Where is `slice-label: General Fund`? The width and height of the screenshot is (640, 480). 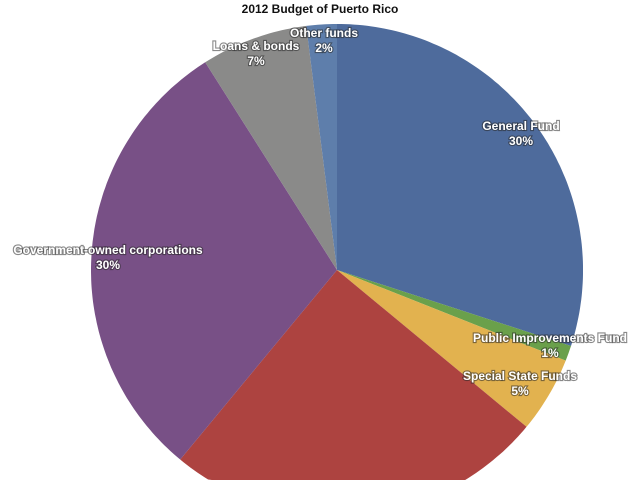
slice-label: General Fund is located at coordinates (520, 126).